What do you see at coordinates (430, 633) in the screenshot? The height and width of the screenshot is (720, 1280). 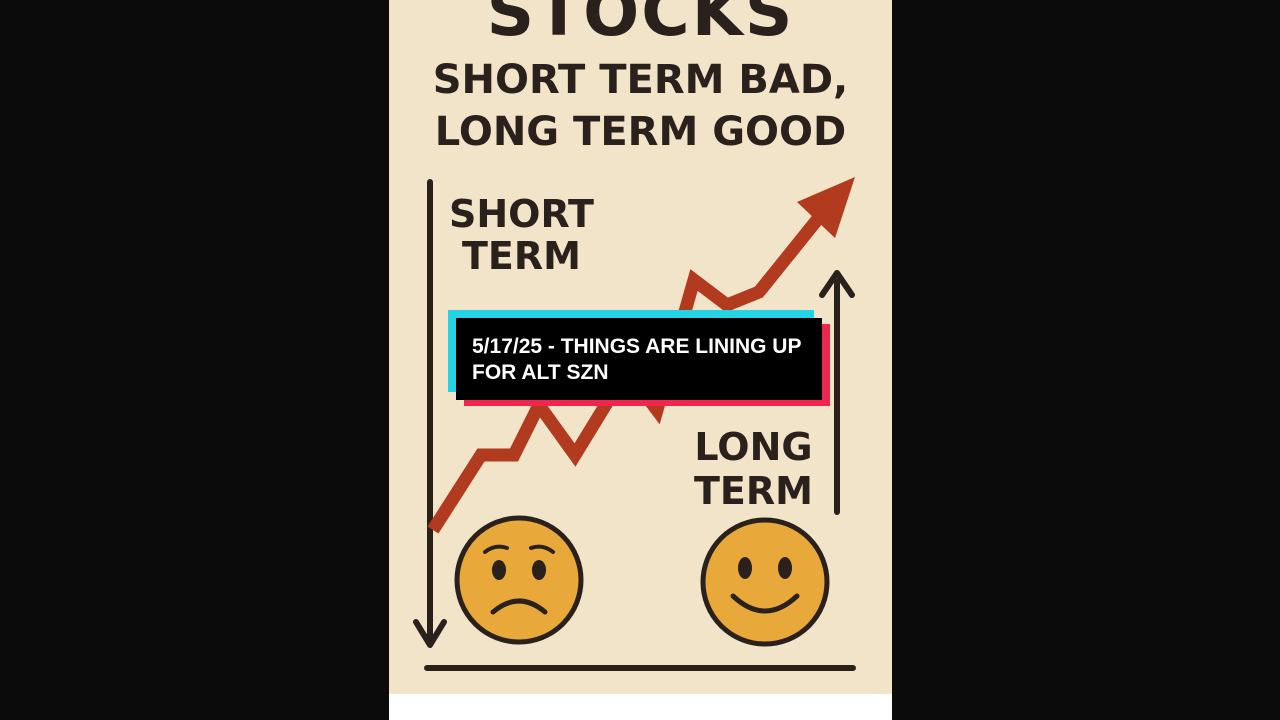 I see `short-term-down-arrowhead` at bounding box center [430, 633].